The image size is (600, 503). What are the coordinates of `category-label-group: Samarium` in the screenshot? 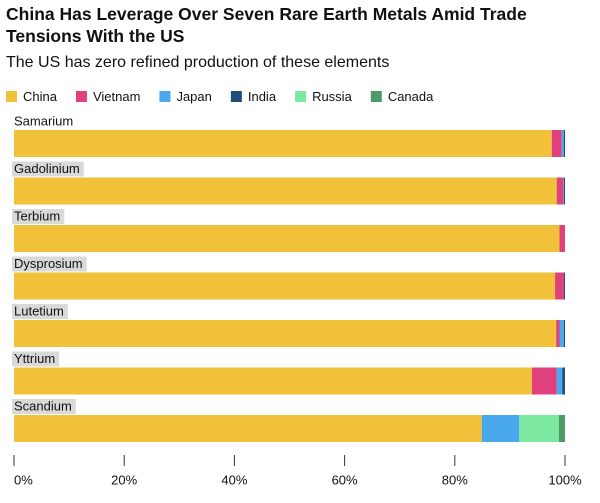 It's located at (43, 120).